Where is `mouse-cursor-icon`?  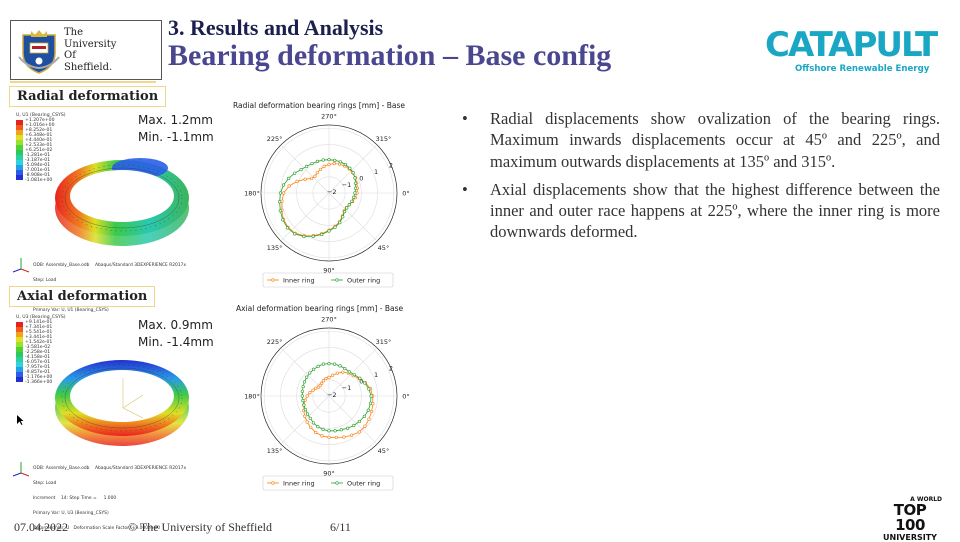
mouse-cursor-icon is located at coordinates (20, 420).